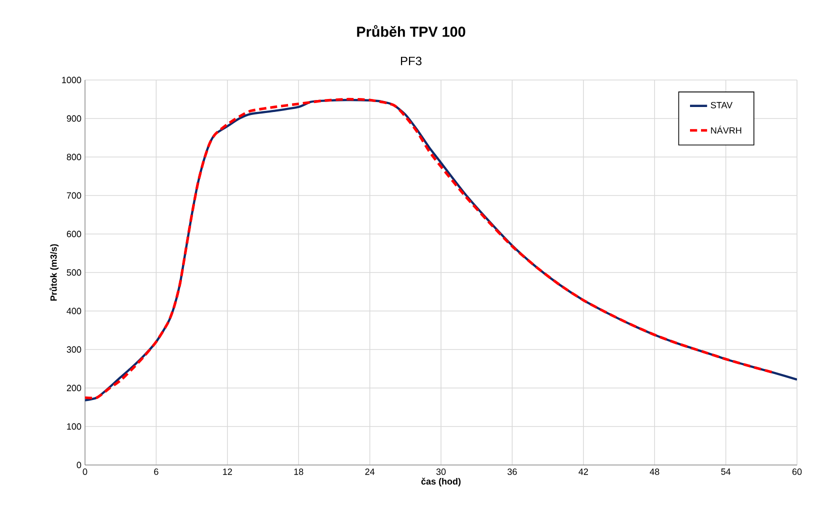  Describe the element at coordinates (74, 349) in the screenshot. I see `y-tick-label: 300` at that location.